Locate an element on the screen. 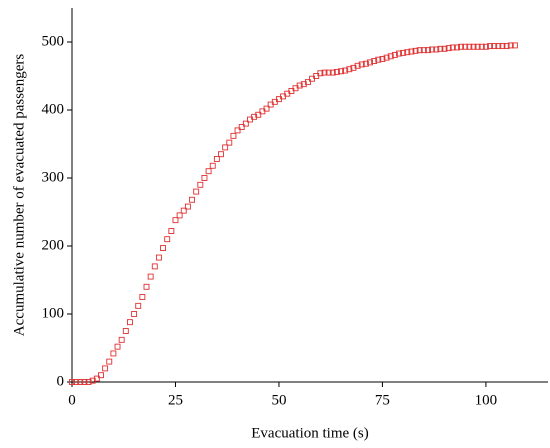 Image resolution: width=550 pixels, height=448 pixels. x-axis-label: Evacuation time (s) is located at coordinates (309, 433).